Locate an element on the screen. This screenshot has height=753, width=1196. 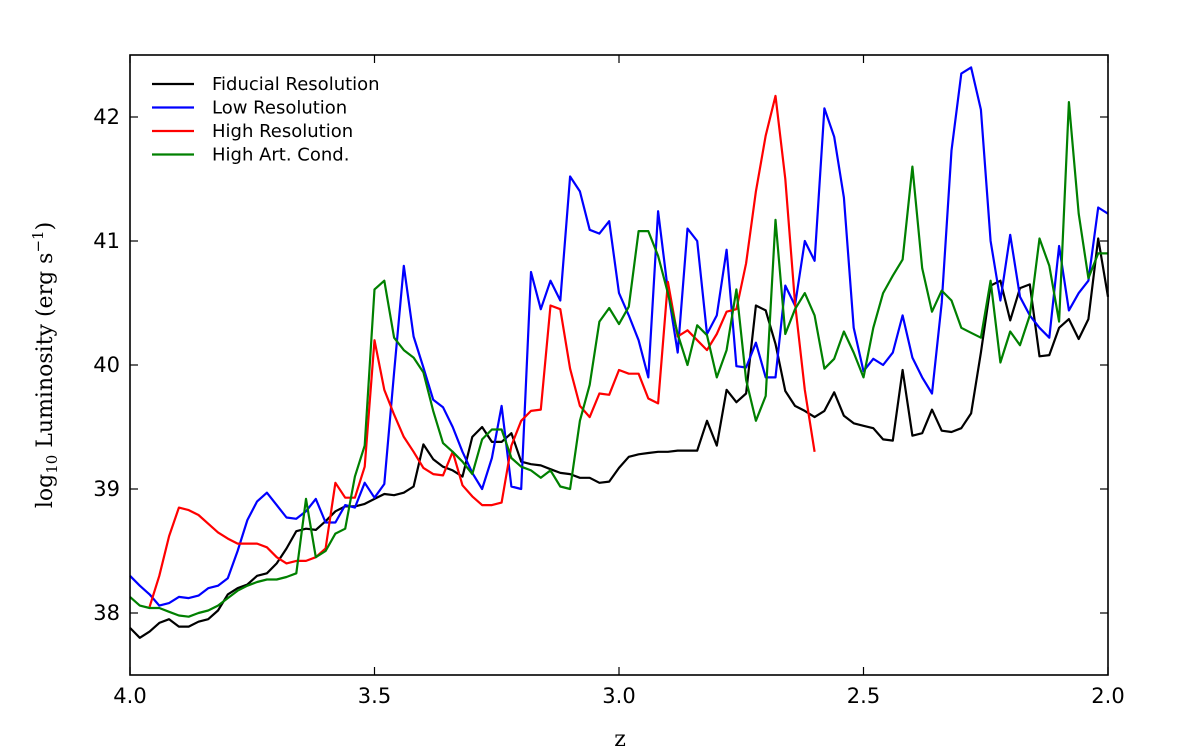
y-axis-label-log: log is located at coordinates (45, 491).